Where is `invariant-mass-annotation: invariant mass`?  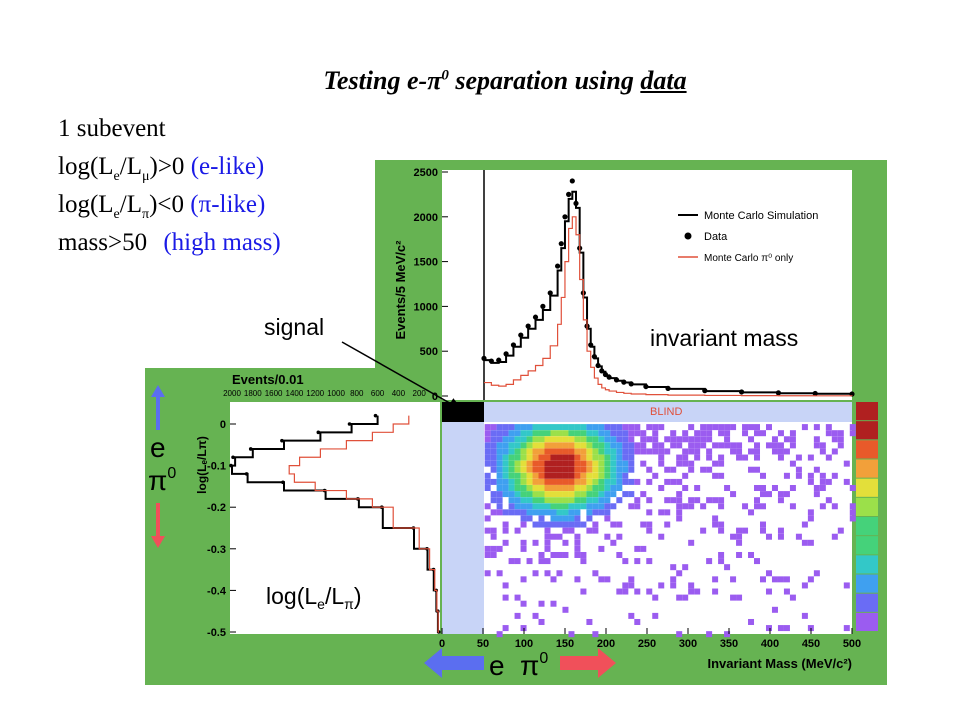 invariant-mass-annotation: invariant mass is located at coordinates (724, 338).